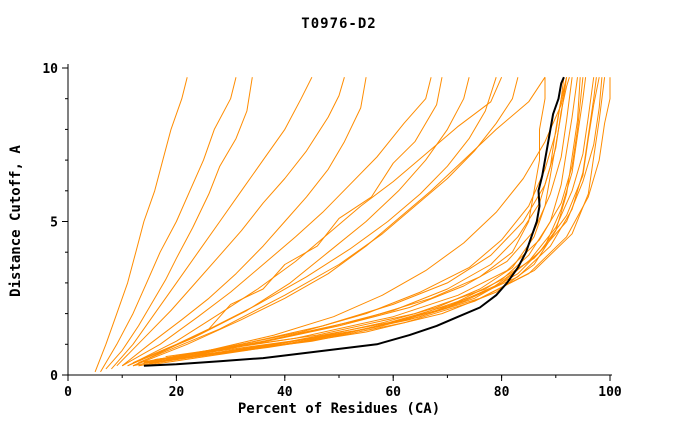 The image size is (680, 440). What do you see at coordinates (393, 392) in the screenshot?
I see `x-tick-label: 60` at bounding box center [393, 392].